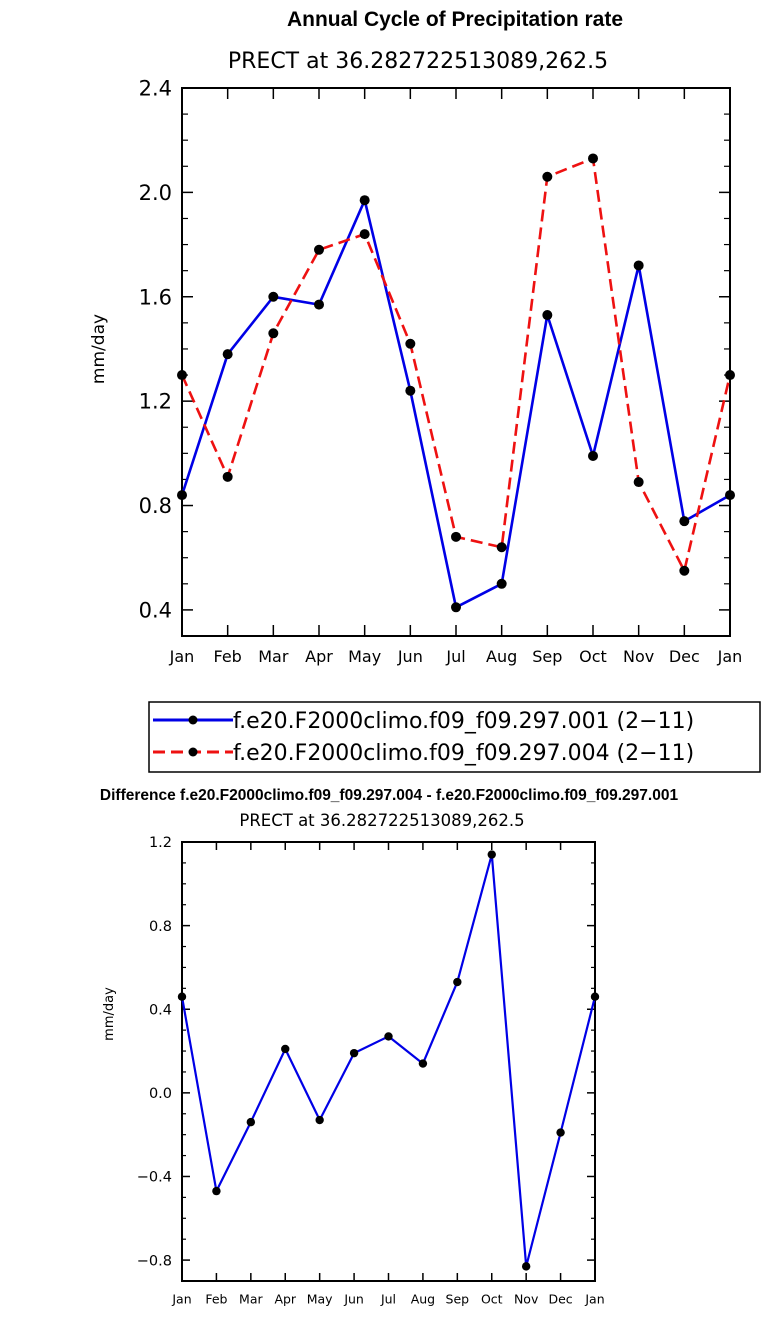 The image size is (777, 1322). Describe the element at coordinates (547, 656) in the screenshot. I see `c1-xtick-label: Sep` at that location.